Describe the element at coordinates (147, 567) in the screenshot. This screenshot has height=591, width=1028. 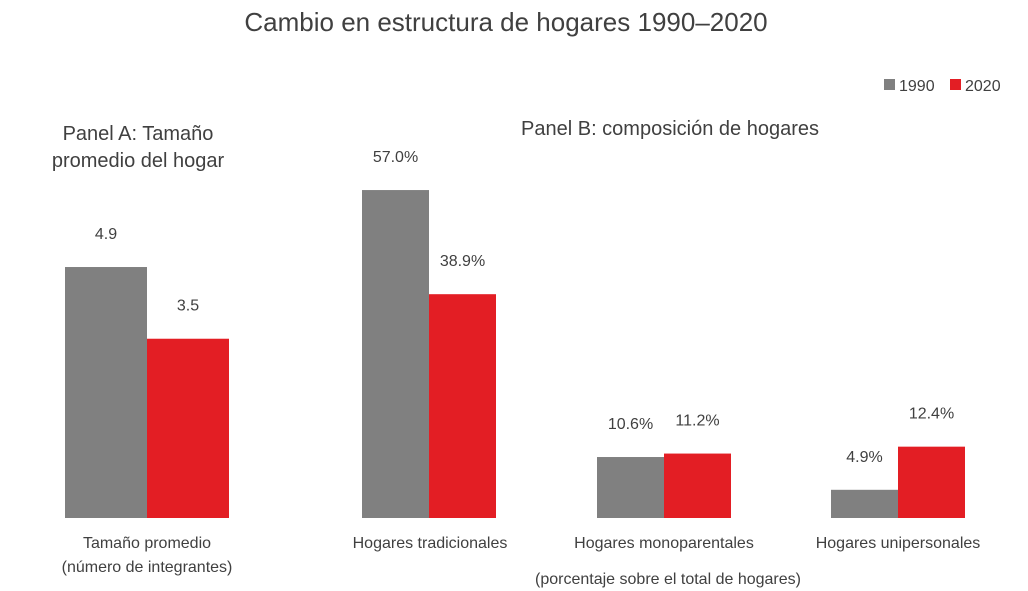
I see `category-label-line-2: (número de integrantes)` at that location.